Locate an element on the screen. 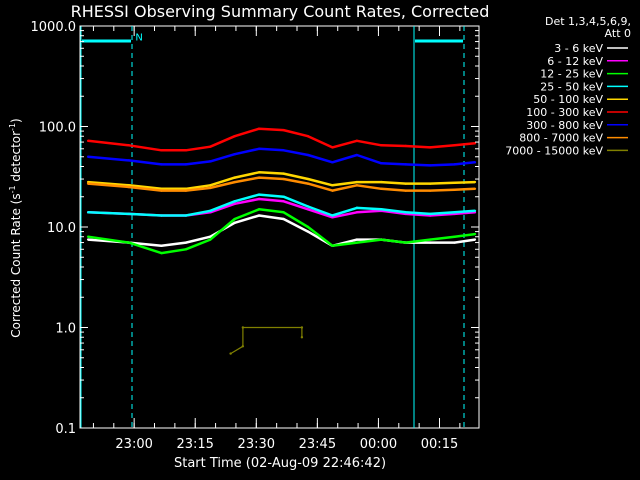  annotation-label: N is located at coordinates (138, 37).